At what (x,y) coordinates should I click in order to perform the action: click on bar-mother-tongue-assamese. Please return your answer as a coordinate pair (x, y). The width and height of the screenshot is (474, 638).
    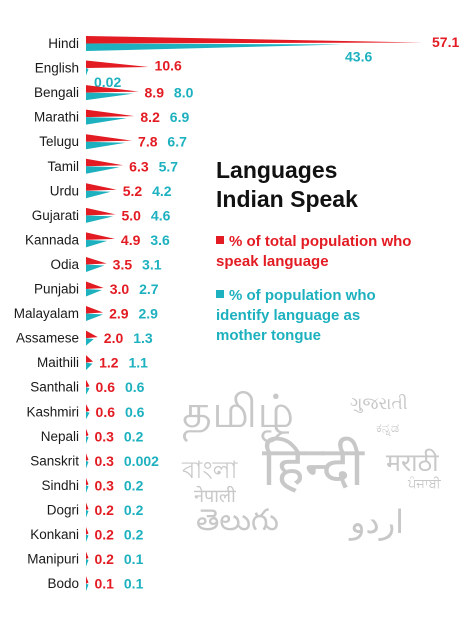
    Looking at the image, I should click on (90, 342).